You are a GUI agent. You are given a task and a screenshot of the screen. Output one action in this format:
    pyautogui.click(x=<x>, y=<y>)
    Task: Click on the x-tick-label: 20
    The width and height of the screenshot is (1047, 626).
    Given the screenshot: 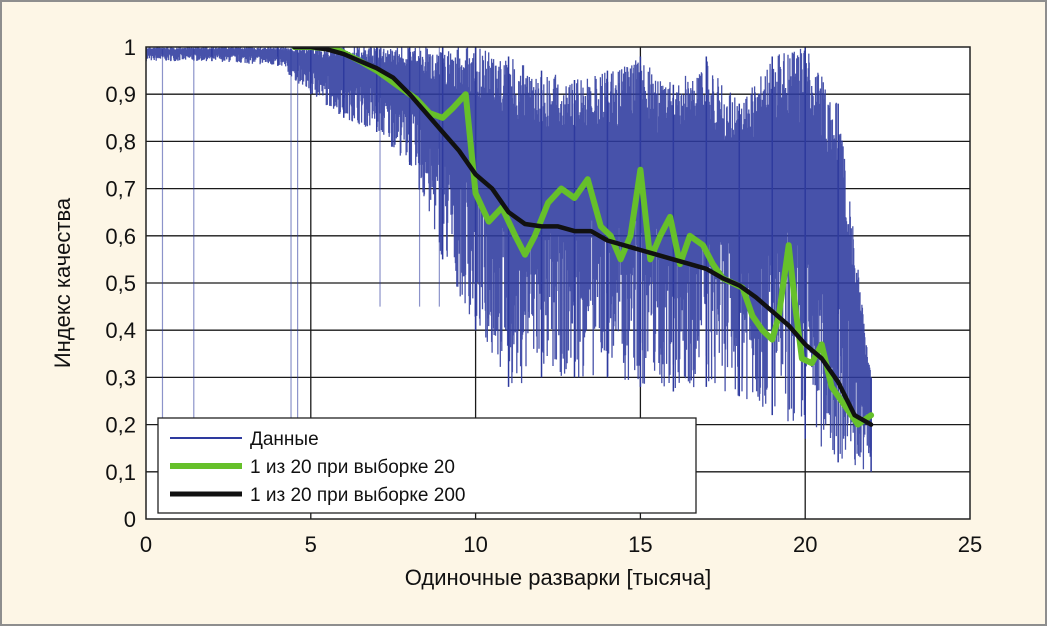 What is the action you would take?
    pyautogui.click(x=805, y=544)
    